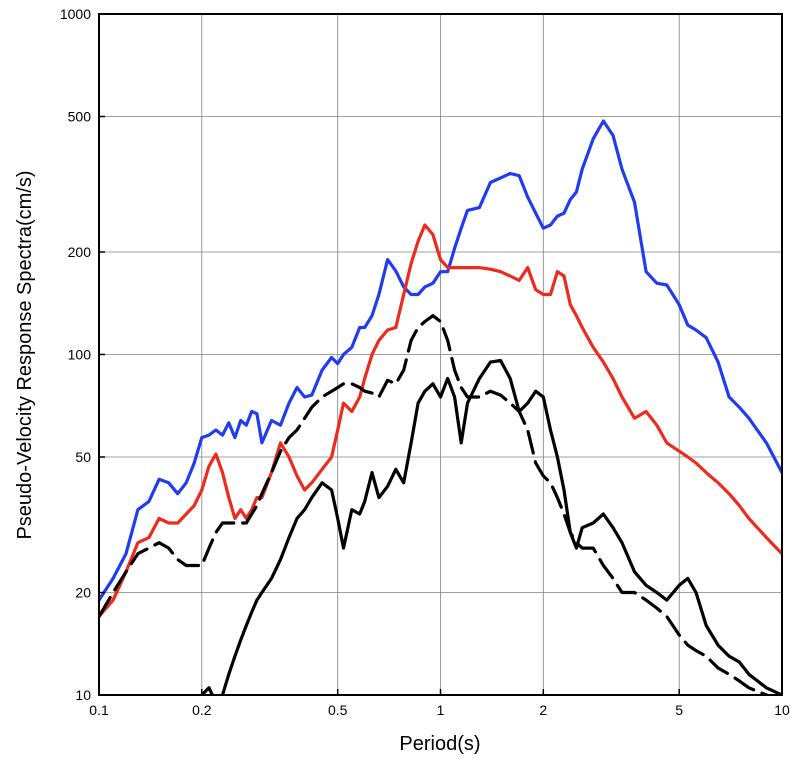 This screenshot has width=790, height=759. Describe the element at coordinates (441, 710) in the screenshot. I see `x-tick-label: 1` at that location.